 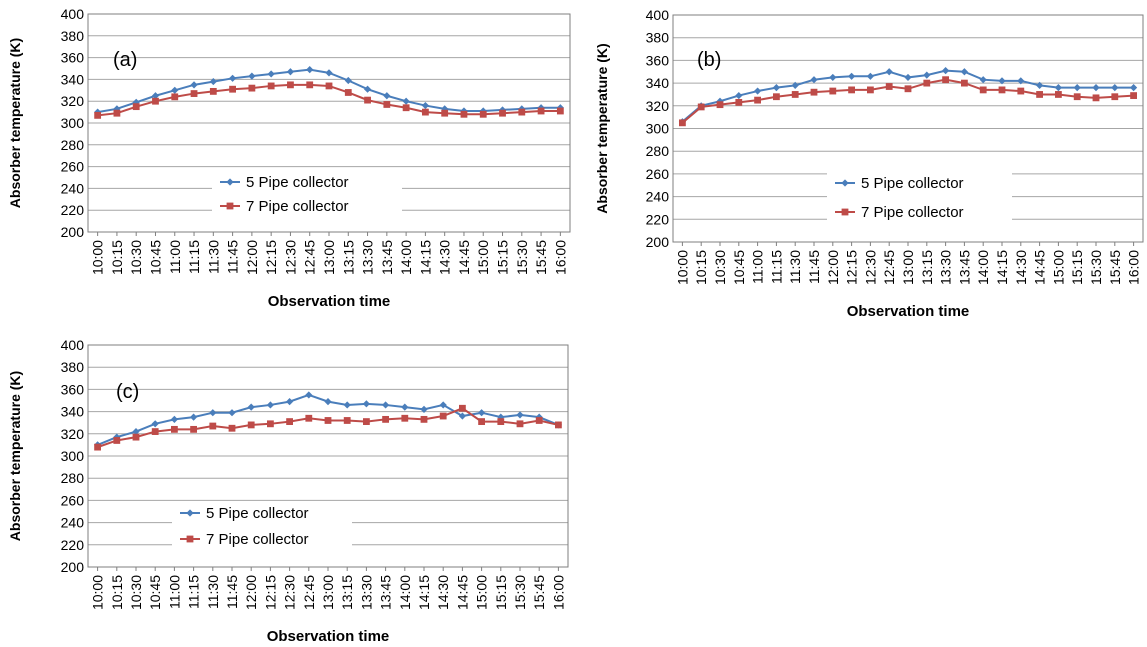 What do you see at coordinates (387, 257) in the screenshot?
I see `x-tick-label: 13:45` at bounding box center [387, 257].